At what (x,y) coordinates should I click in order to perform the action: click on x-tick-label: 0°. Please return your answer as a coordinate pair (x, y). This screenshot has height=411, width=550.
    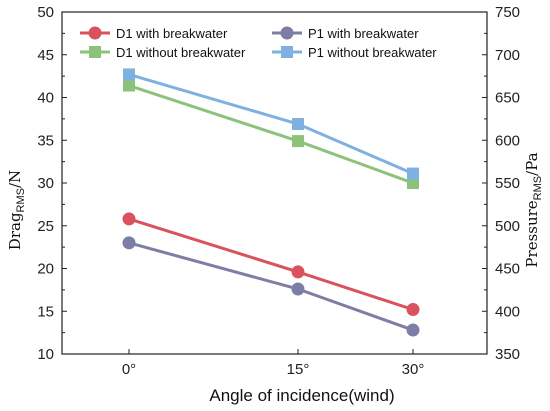
    Looking at the image, I should click on (129, 369).